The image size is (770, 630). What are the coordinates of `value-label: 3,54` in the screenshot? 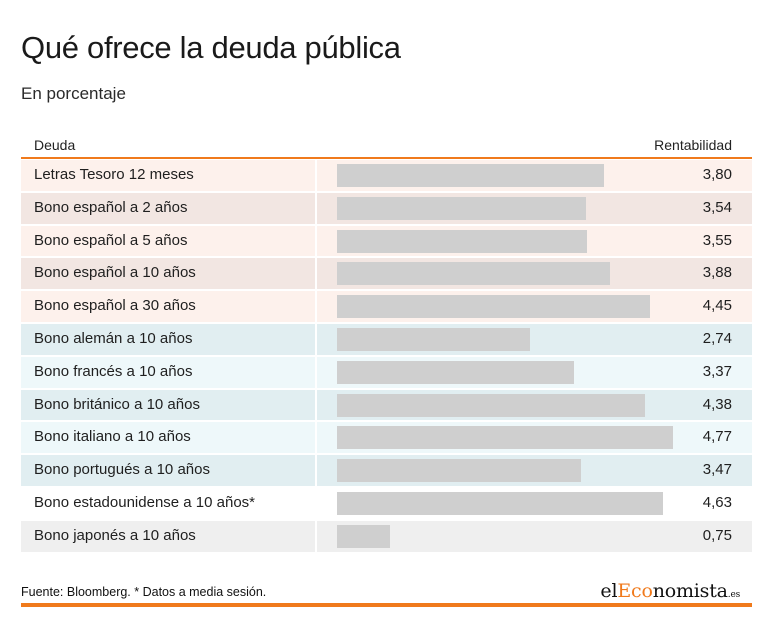 It's located at (717, 207).